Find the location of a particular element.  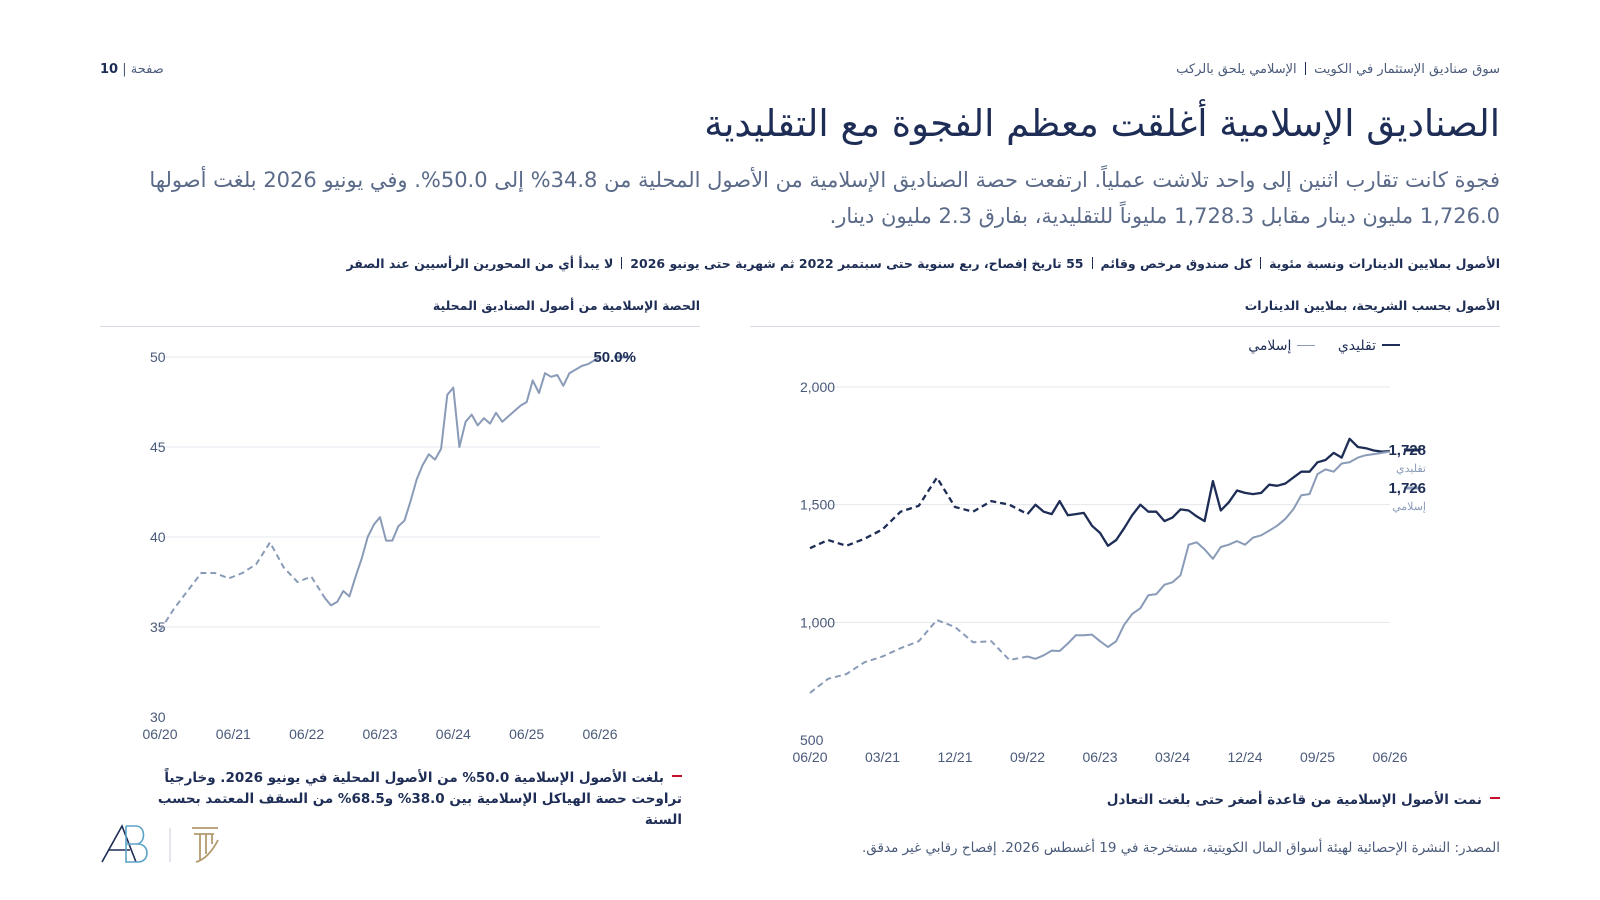

page-number: 10 is located at coordinates (109, 69).